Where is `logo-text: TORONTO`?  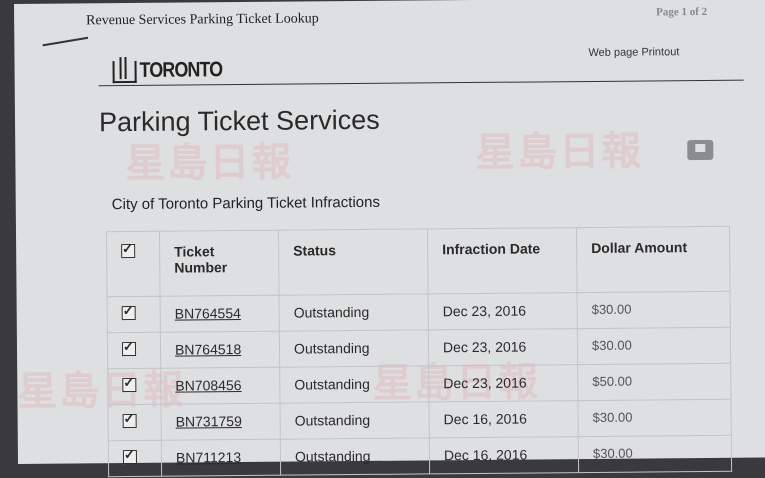
logo-text: TORONTO is located at coordinates (181, 70).